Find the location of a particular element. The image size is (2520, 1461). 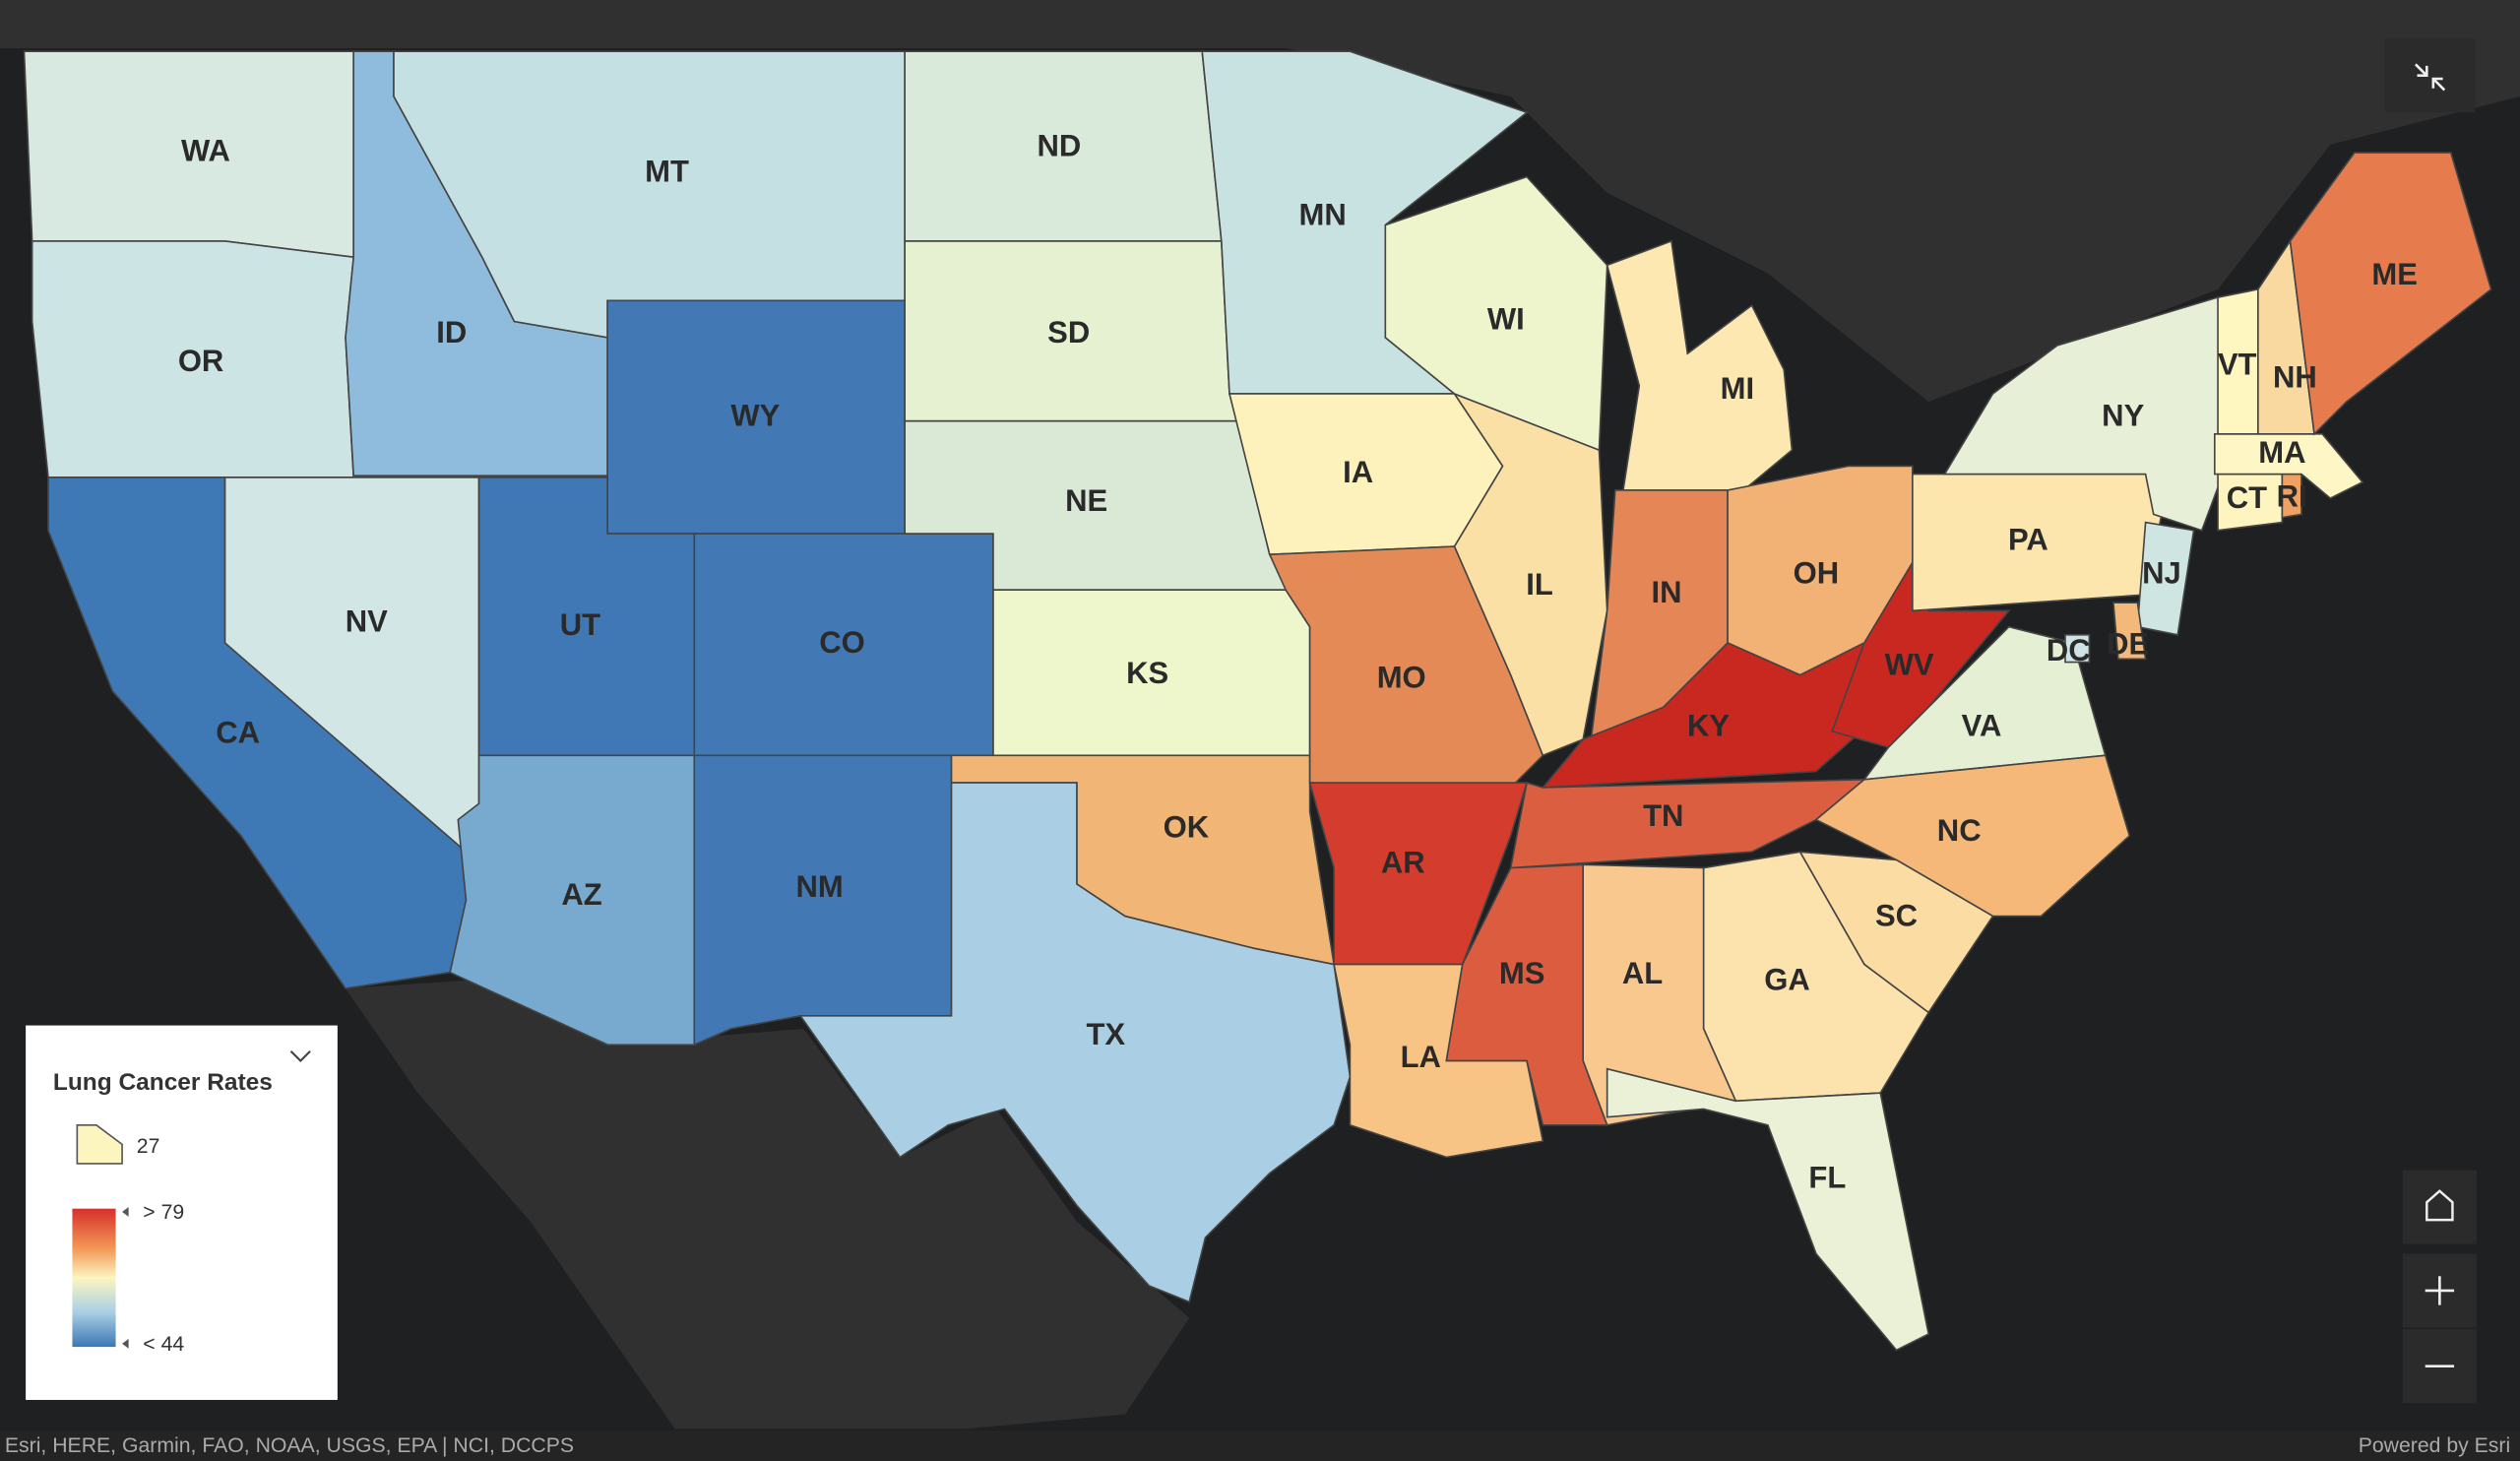

state-label: KY is located at coordinates (1708, 726).